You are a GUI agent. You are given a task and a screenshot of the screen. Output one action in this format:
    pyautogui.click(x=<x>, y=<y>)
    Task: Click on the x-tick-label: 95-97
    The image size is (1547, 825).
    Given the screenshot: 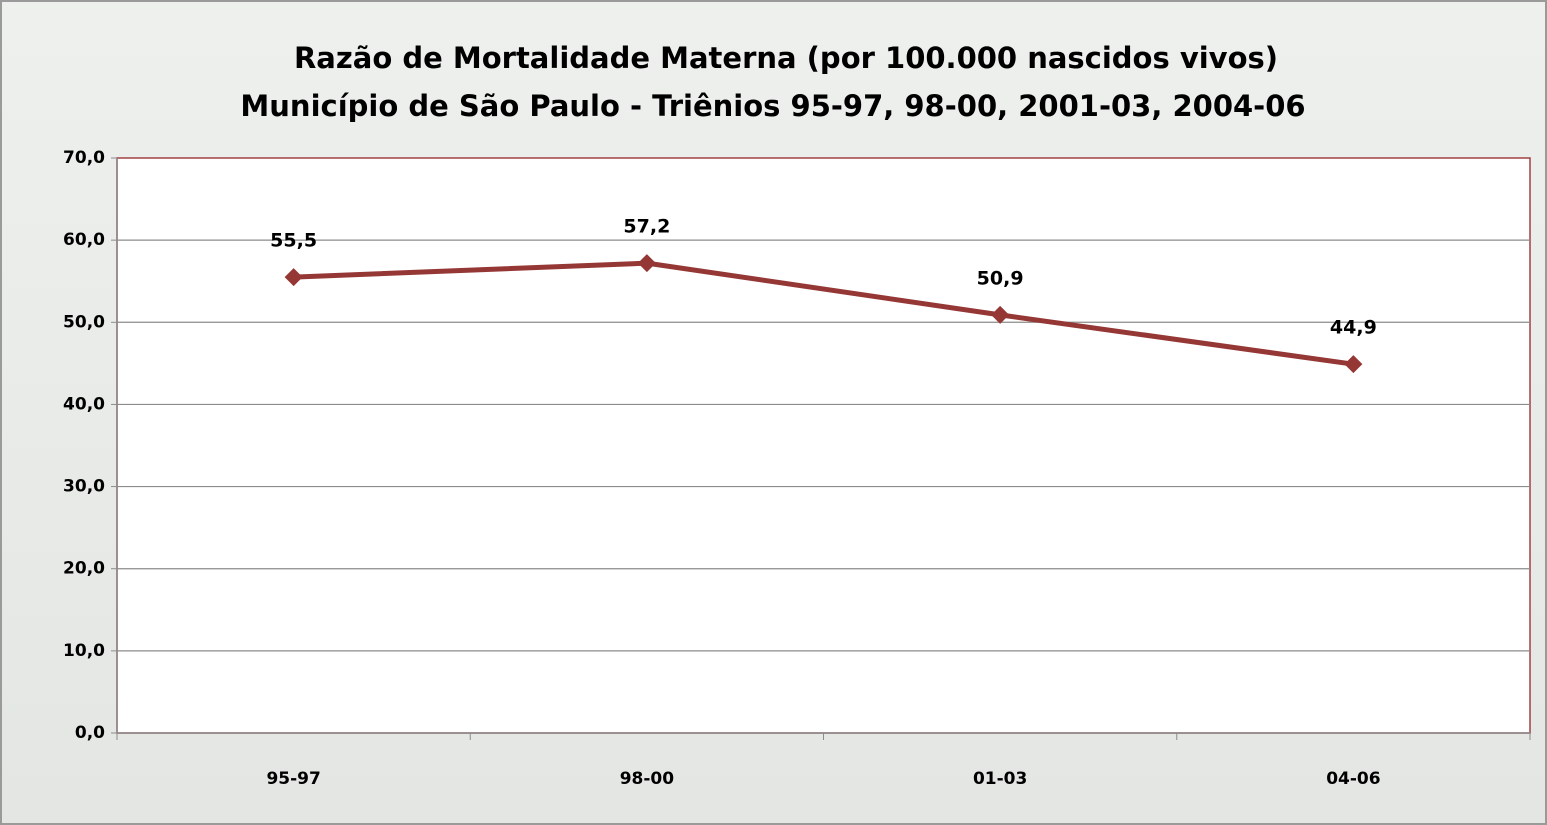 What is the action you would take?
    pyautogui.click(x=293, y=779)
    